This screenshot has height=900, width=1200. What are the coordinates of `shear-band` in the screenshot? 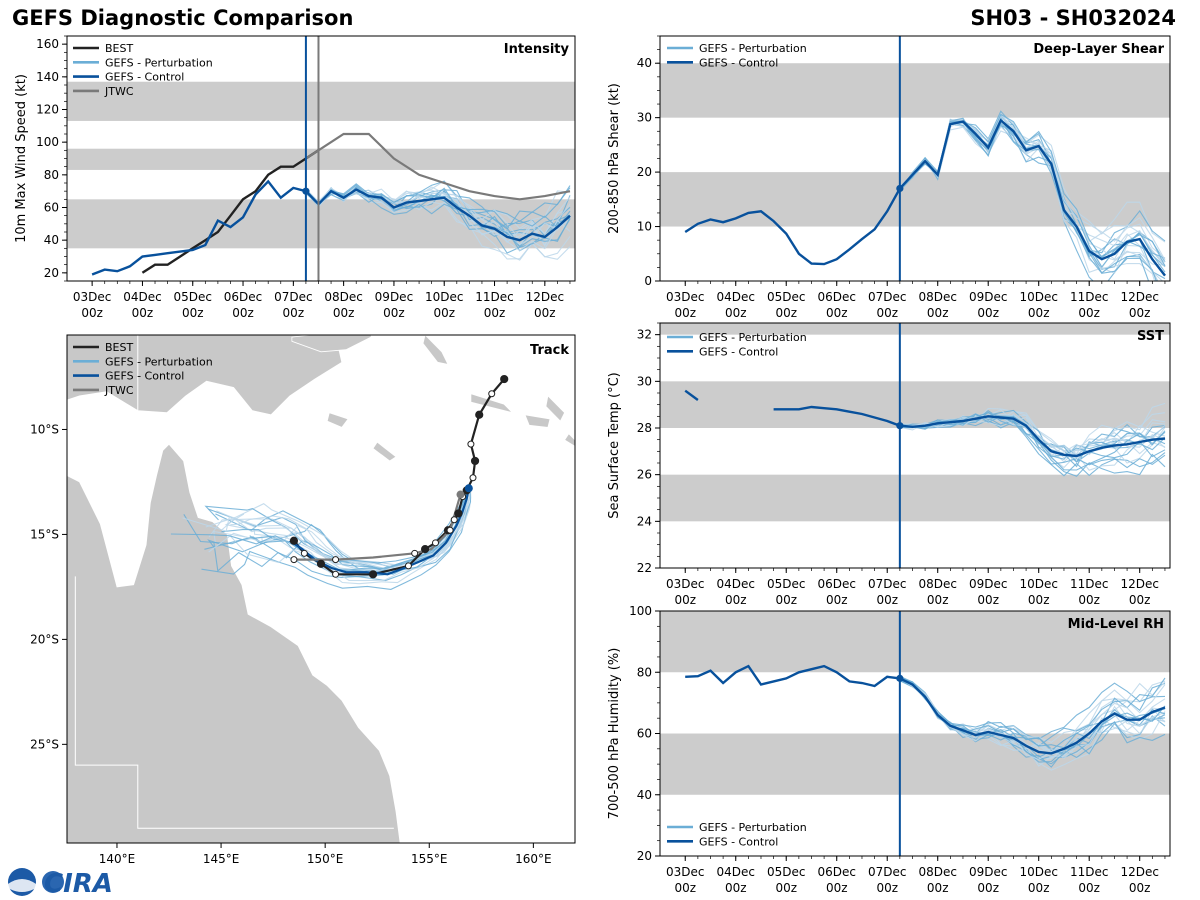 It's located at (915, 90).